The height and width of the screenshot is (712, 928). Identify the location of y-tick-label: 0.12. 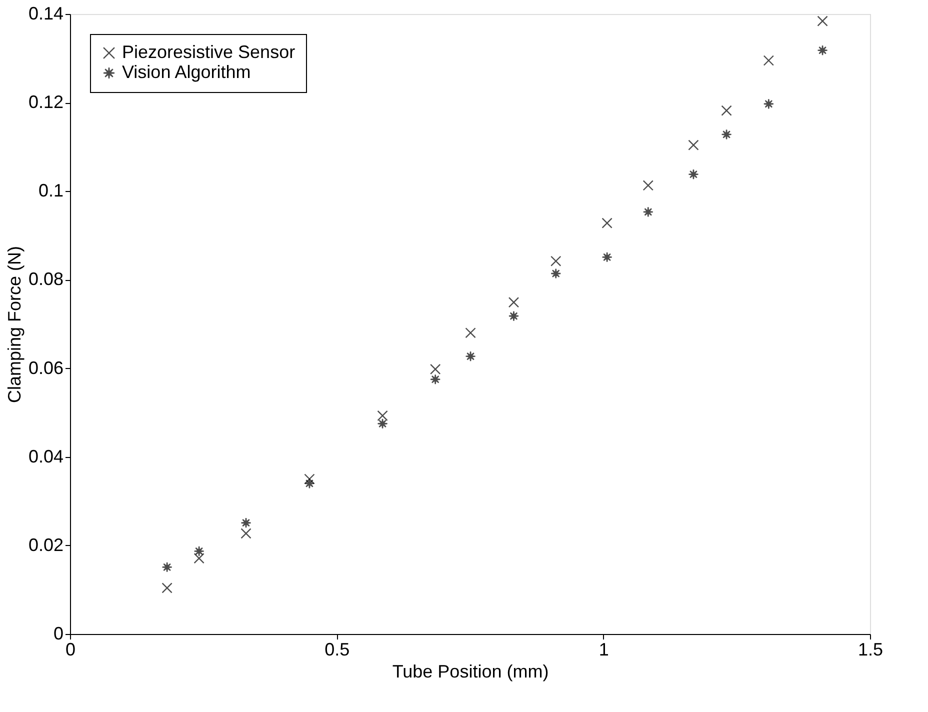
(46, 102).